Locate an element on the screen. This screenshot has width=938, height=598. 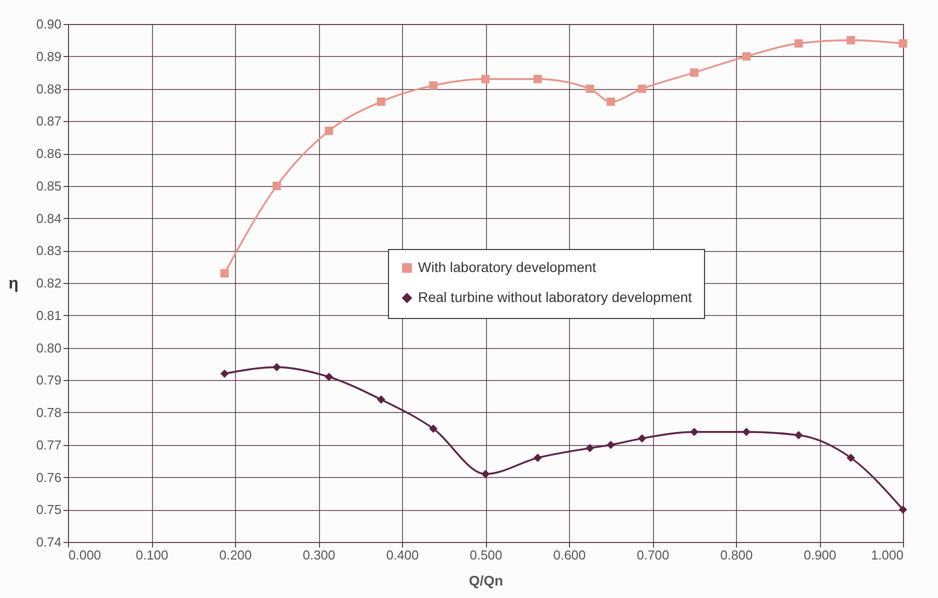
y-tick-label: 0.81 is located at coordinates (49, 315).